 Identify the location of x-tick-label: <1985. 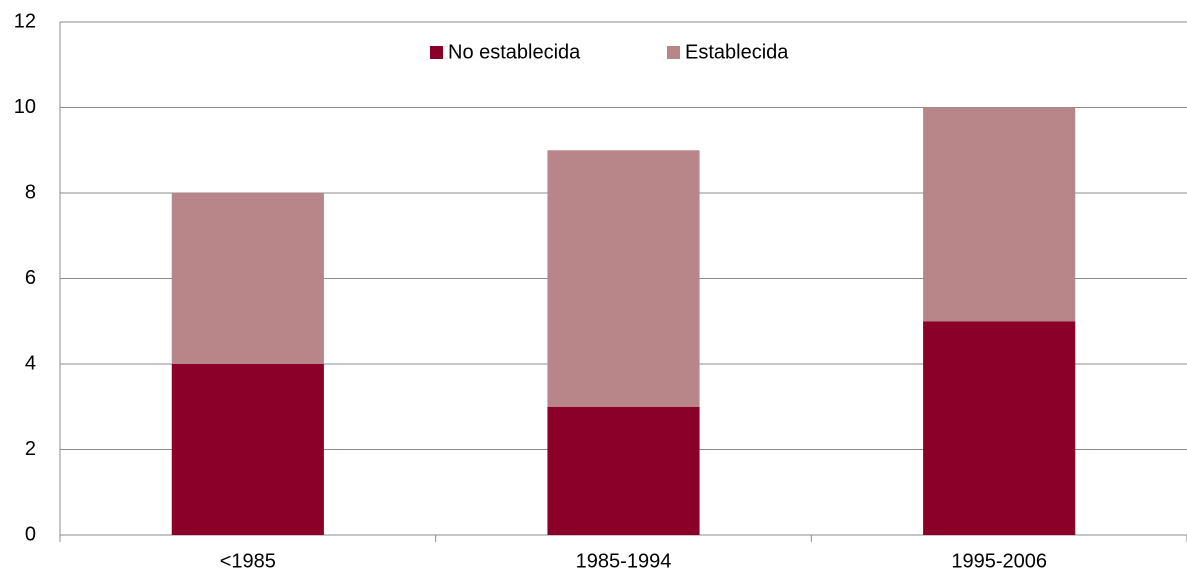
(248, 561).